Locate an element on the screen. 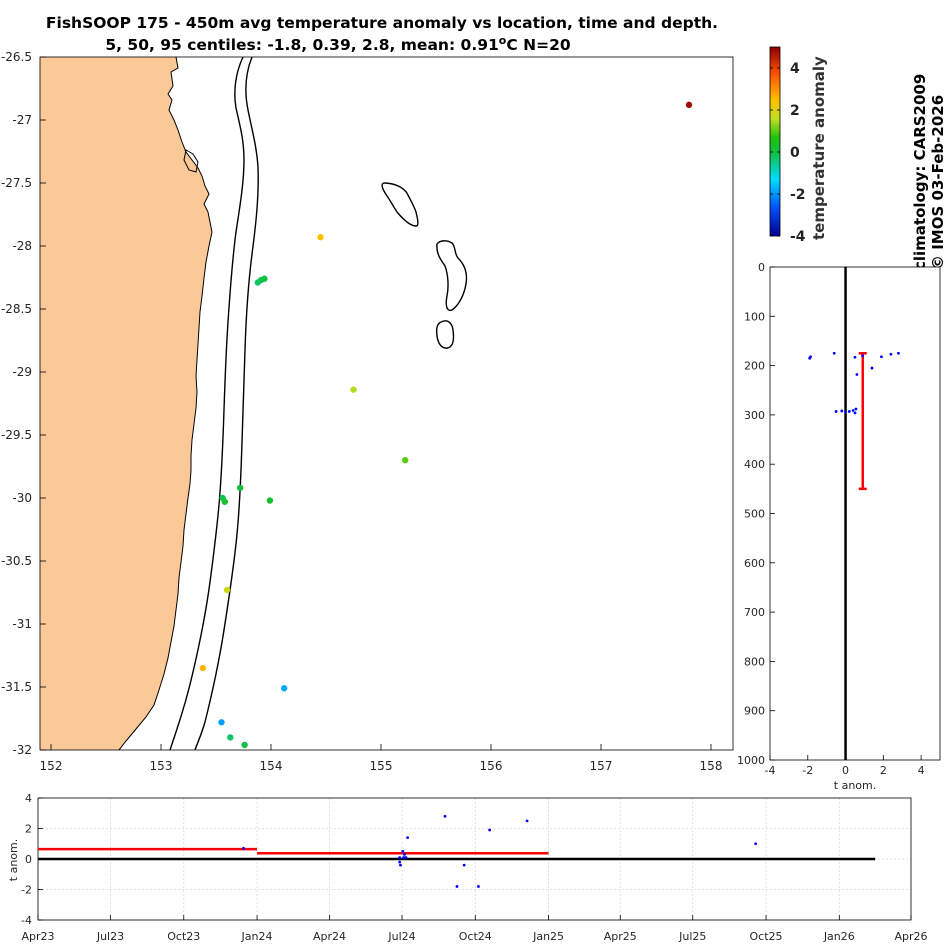 This screenshot has height=950, width=950. map-y-tick-label: -28.5 is located at coordinates (16, 309).